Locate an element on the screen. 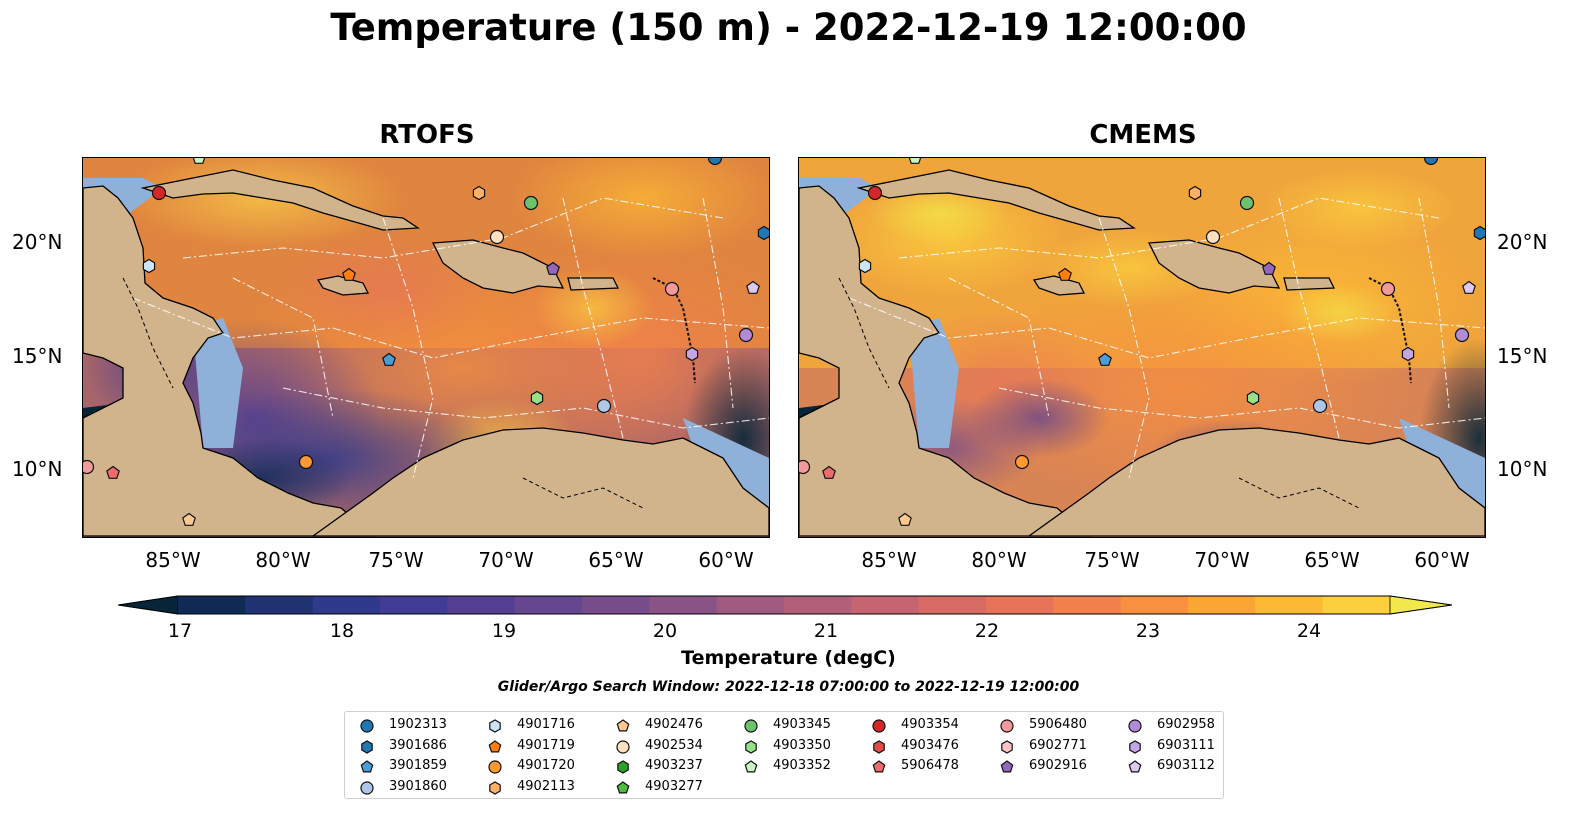  legend-label: 5906480 is located at coordinates (1058, 724).